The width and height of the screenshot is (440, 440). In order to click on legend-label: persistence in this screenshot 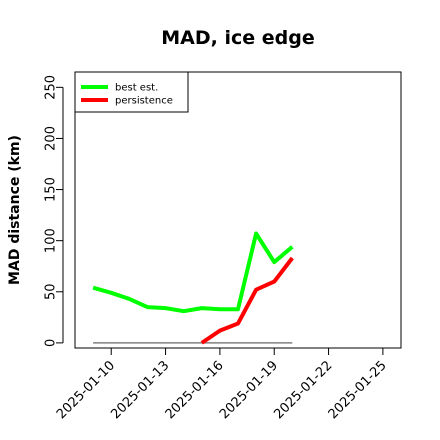, I will do `click(144, 101)`.